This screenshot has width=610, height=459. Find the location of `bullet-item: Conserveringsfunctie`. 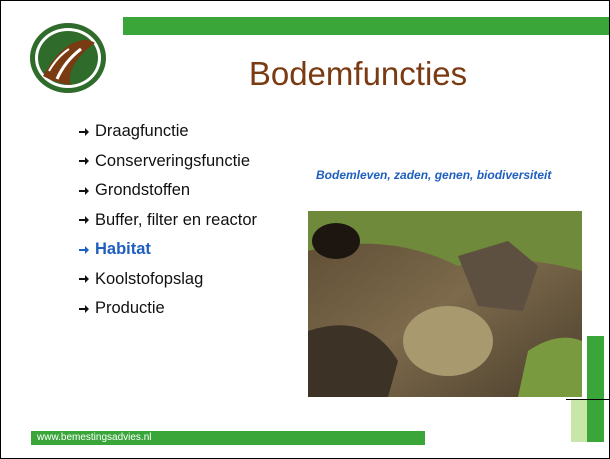

bullet-item: Conserveringsfunctie is located at coordinates (168, 162).